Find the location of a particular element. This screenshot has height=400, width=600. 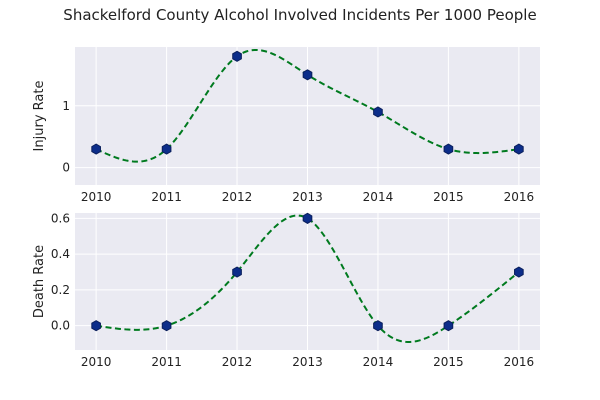

death-x-tick-label: 2010 is located at coordinates (96, 362).